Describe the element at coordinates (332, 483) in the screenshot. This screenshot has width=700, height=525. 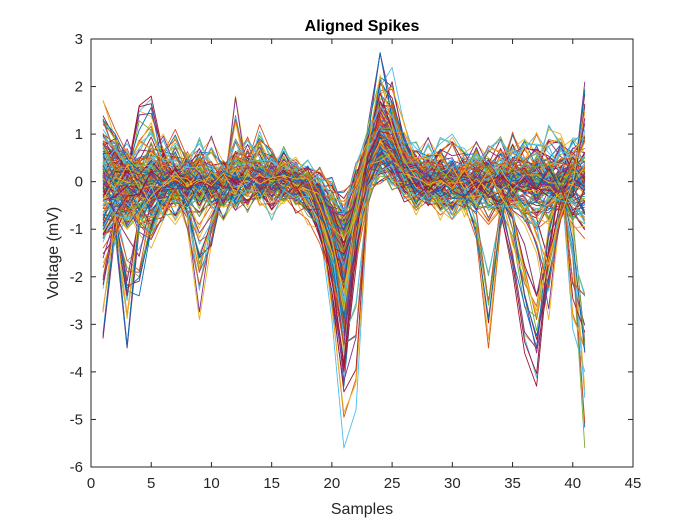
I see `x-tick-label: 20` at that location.